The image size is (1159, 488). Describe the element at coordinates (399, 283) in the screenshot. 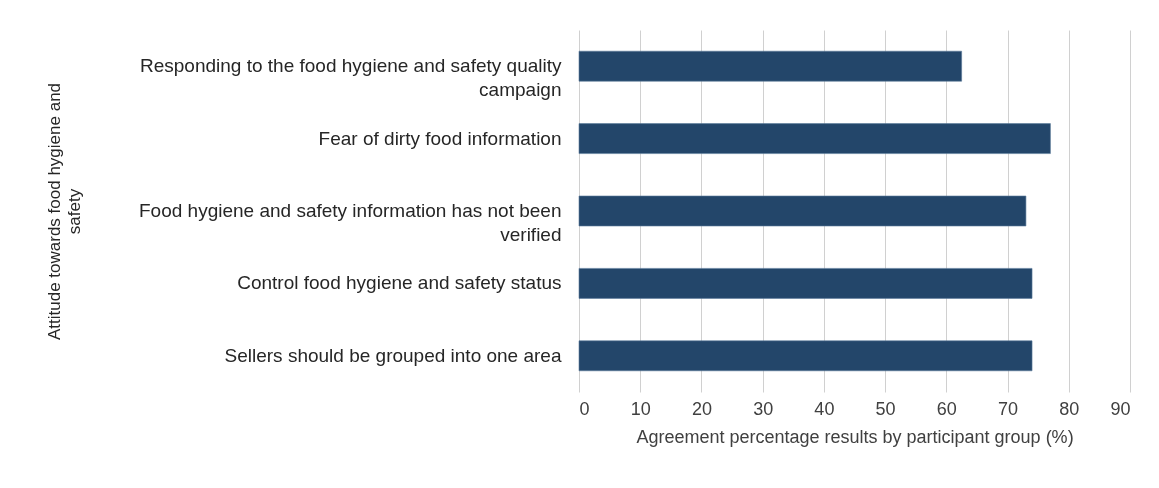

I see `y-tick-label: Control food hygiene and safety status` at that location.